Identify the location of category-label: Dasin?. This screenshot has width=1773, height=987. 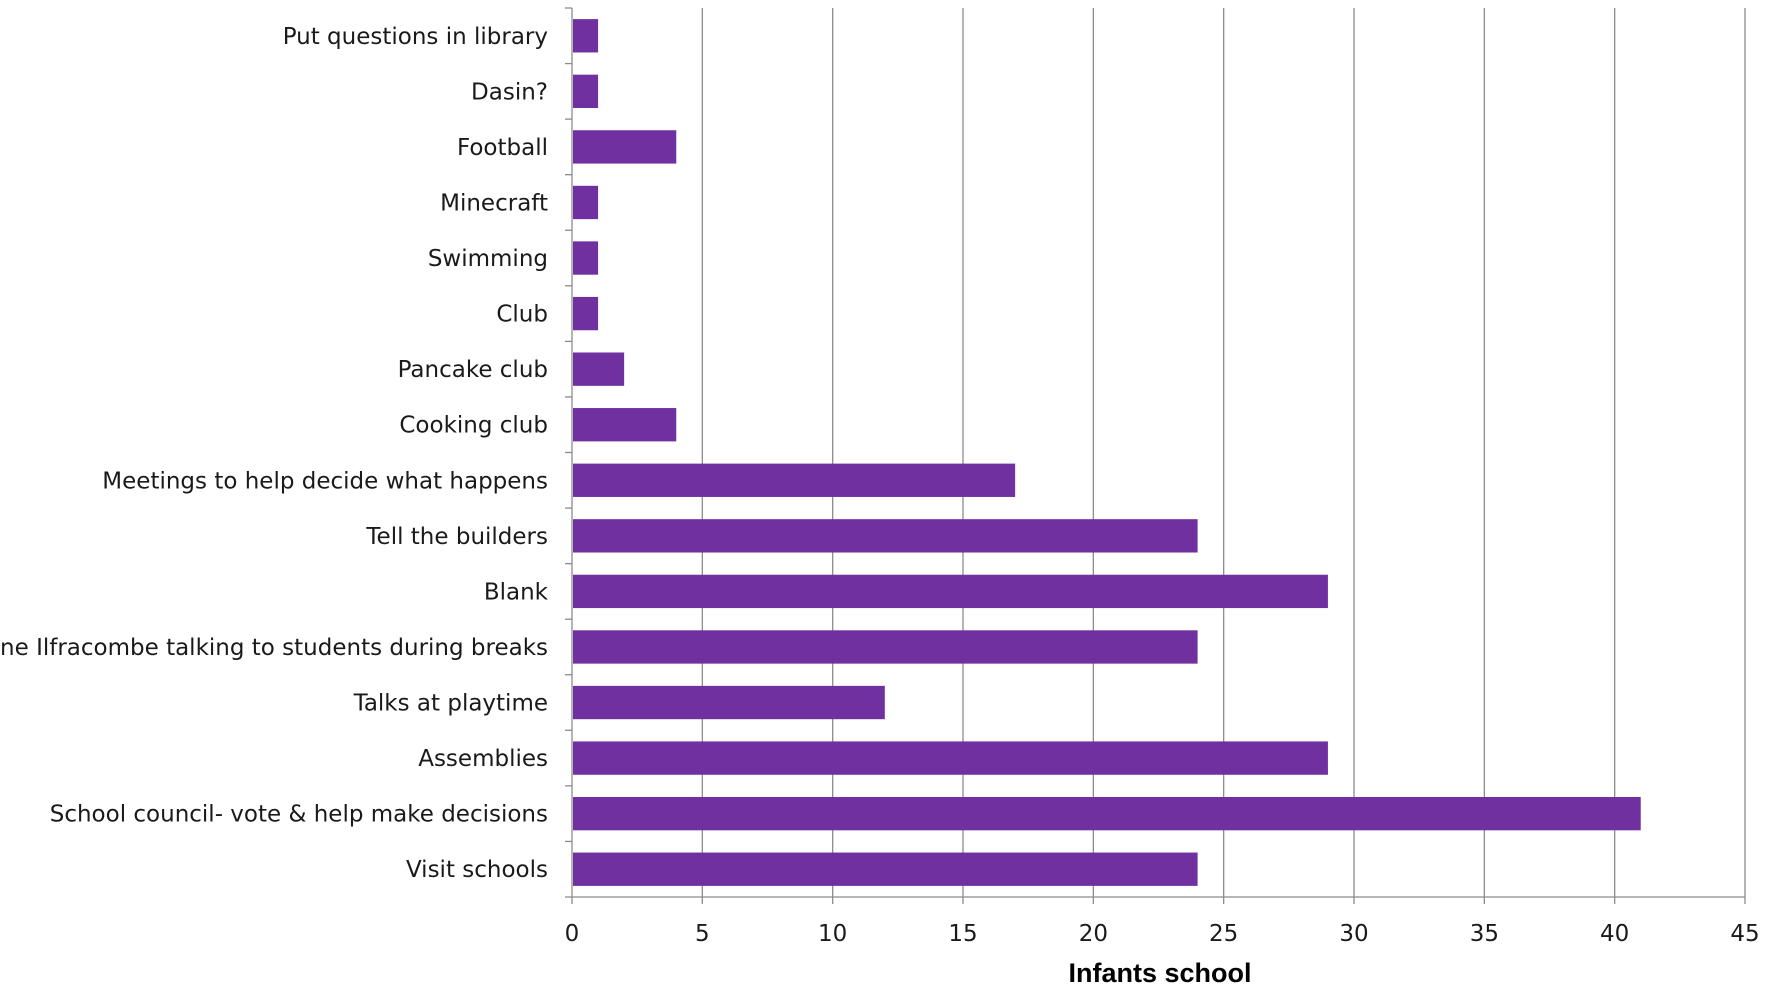
(509, 92).